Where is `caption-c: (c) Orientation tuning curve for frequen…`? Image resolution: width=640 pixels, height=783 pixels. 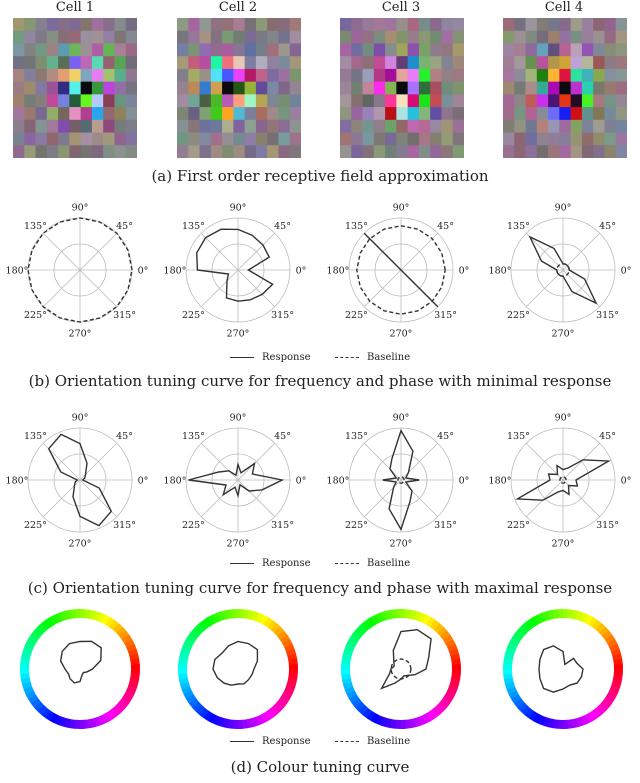 caption-c: (c) Orientation tuning curve for frequen… is located at coordinates (320, 588).